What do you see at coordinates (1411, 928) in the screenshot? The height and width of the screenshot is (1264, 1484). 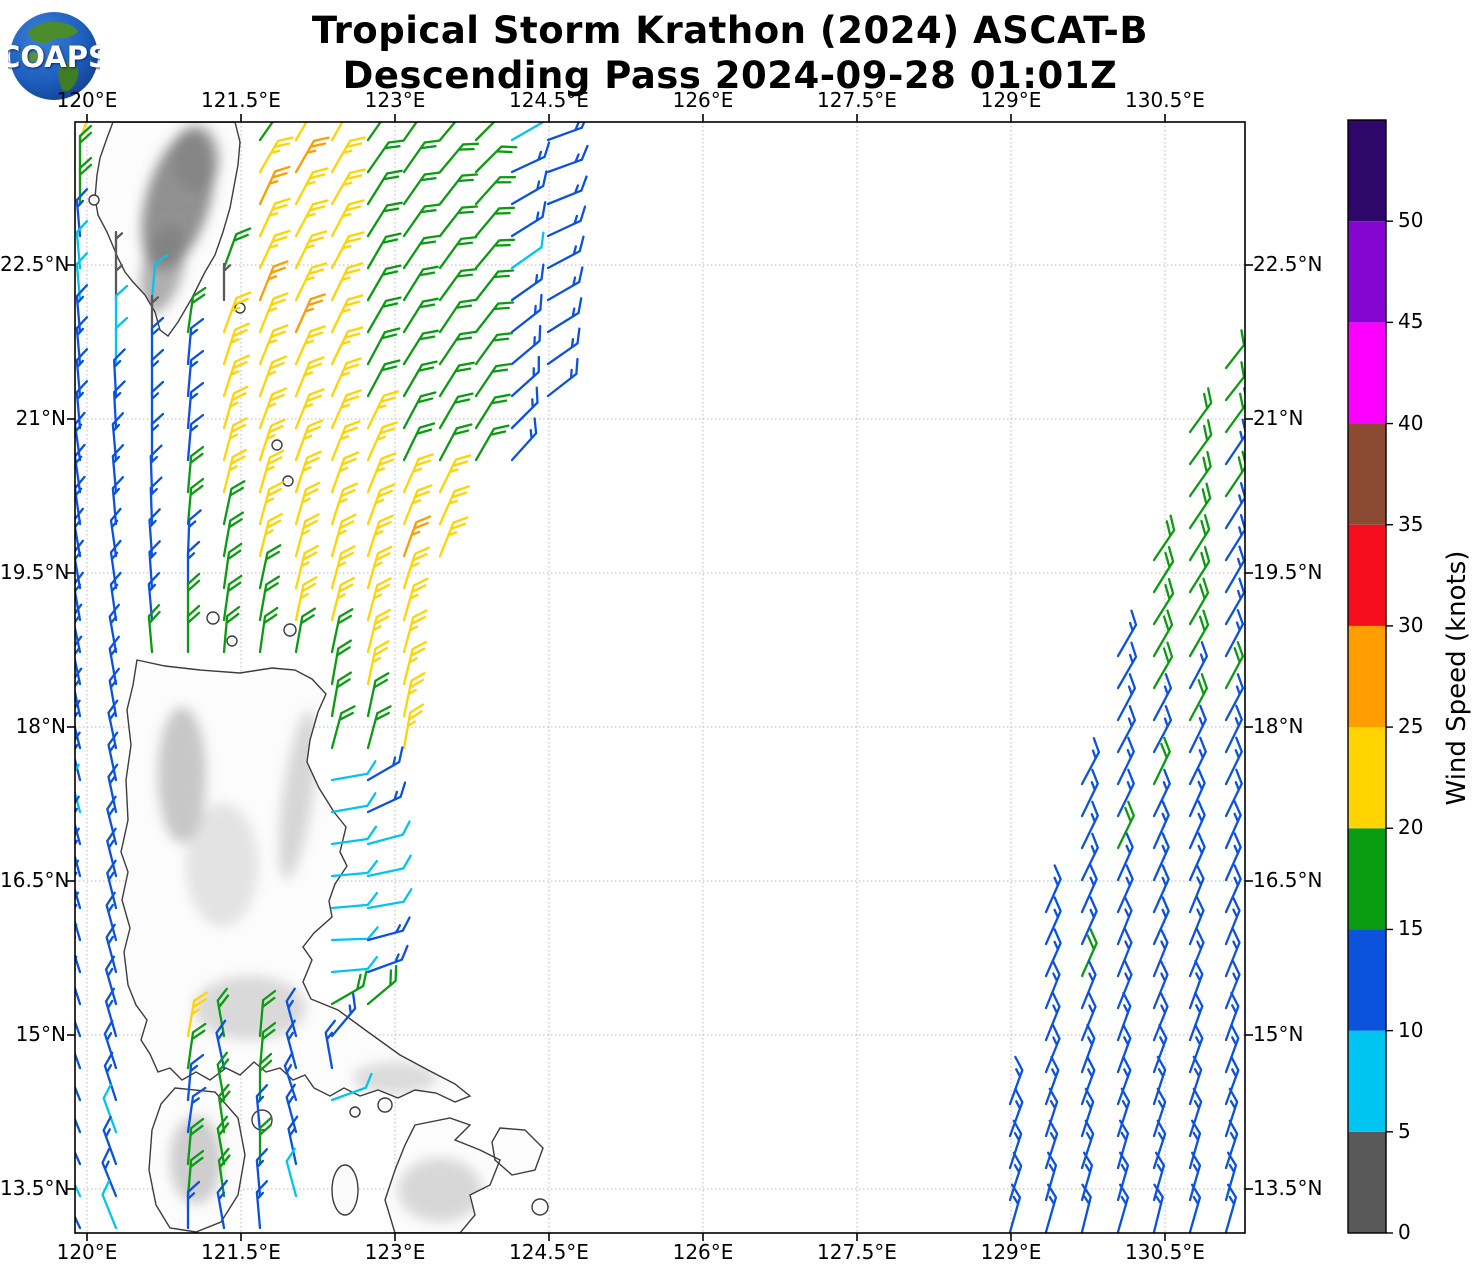 I see `colorbar-tick-label: 15` at bounding box center [1411, 928].